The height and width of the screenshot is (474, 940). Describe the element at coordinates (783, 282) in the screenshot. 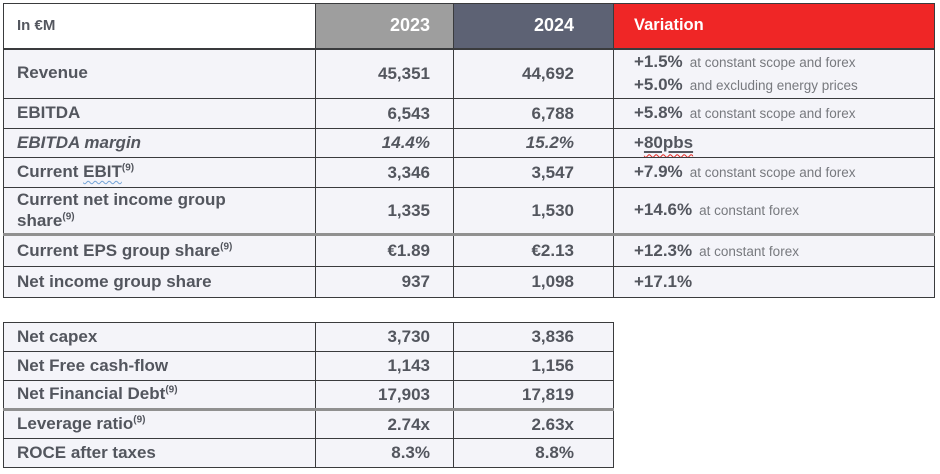

I see `variation-line: +17.1%` at that location.